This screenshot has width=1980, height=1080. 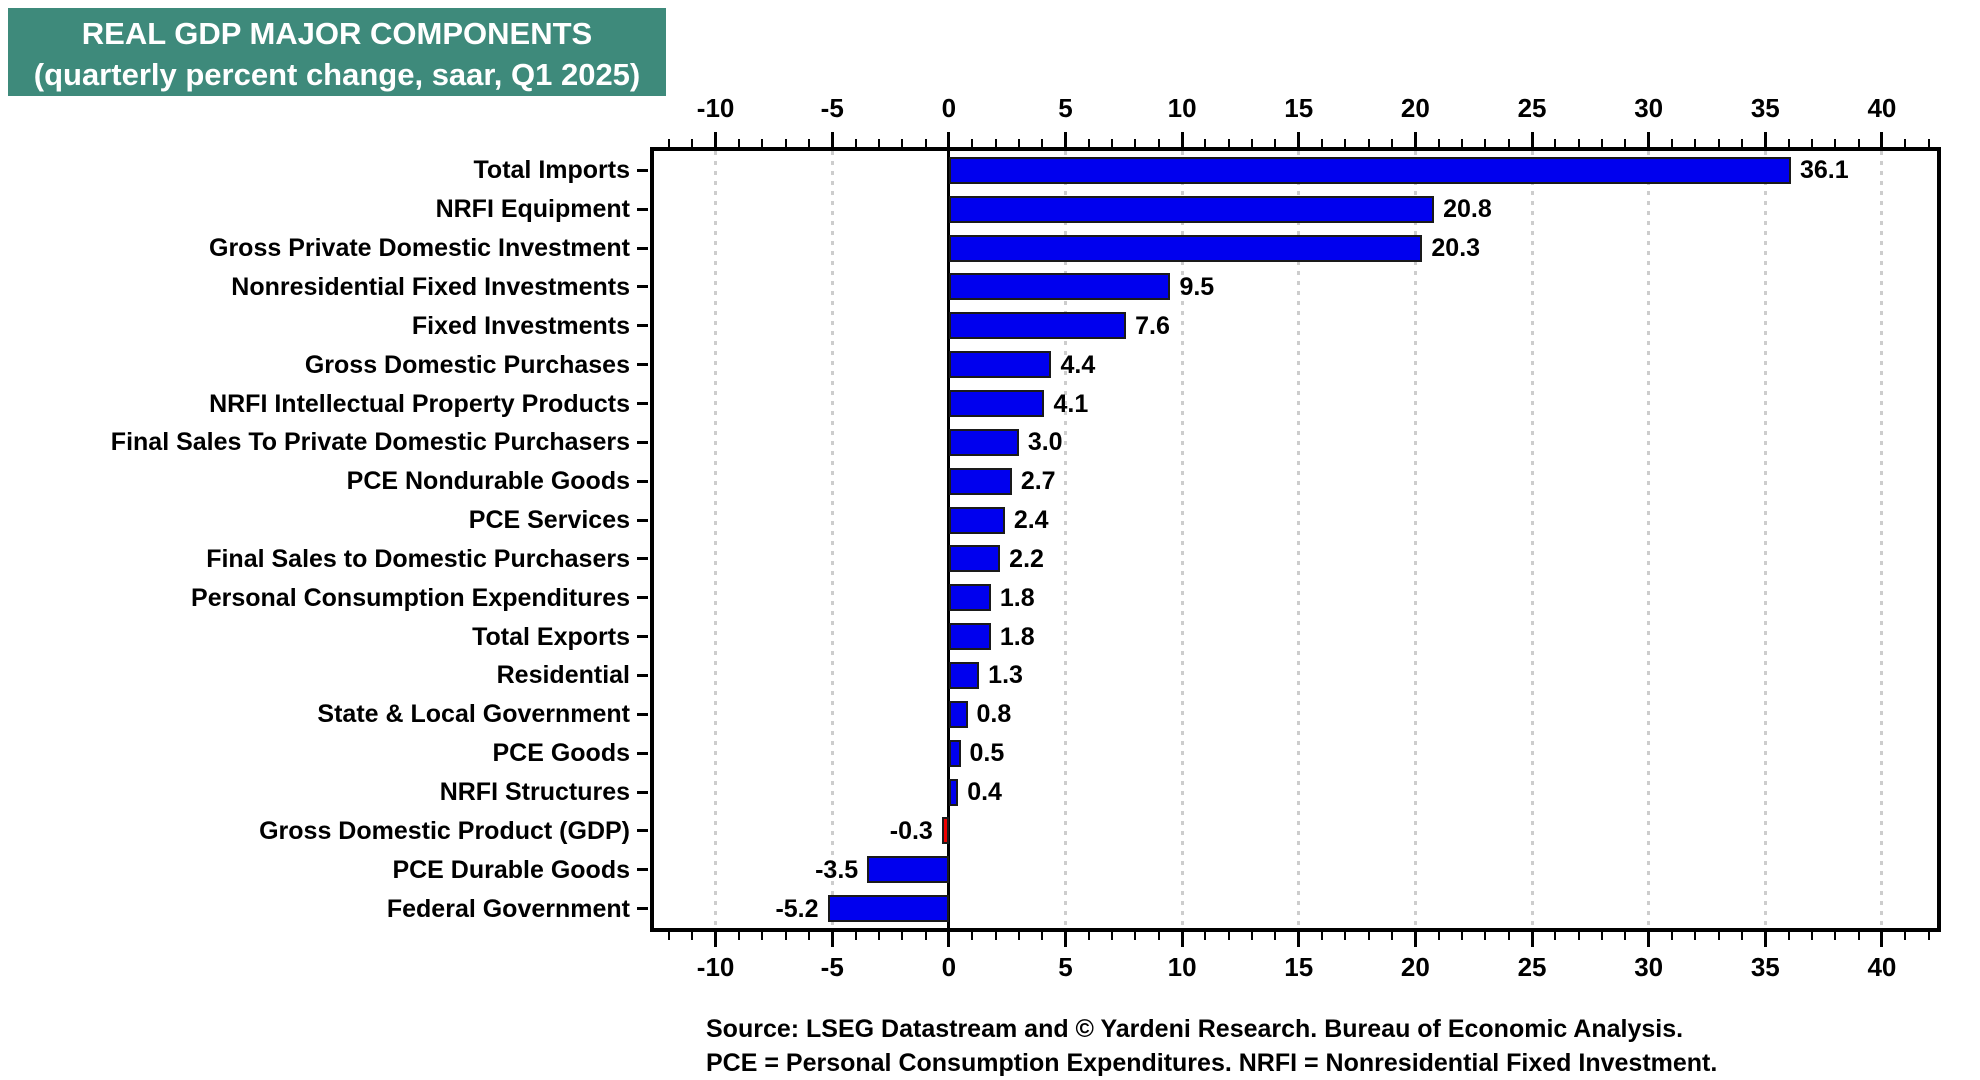 I want to click on category-label: NRFI Equipment, so click(x=532, y=209).